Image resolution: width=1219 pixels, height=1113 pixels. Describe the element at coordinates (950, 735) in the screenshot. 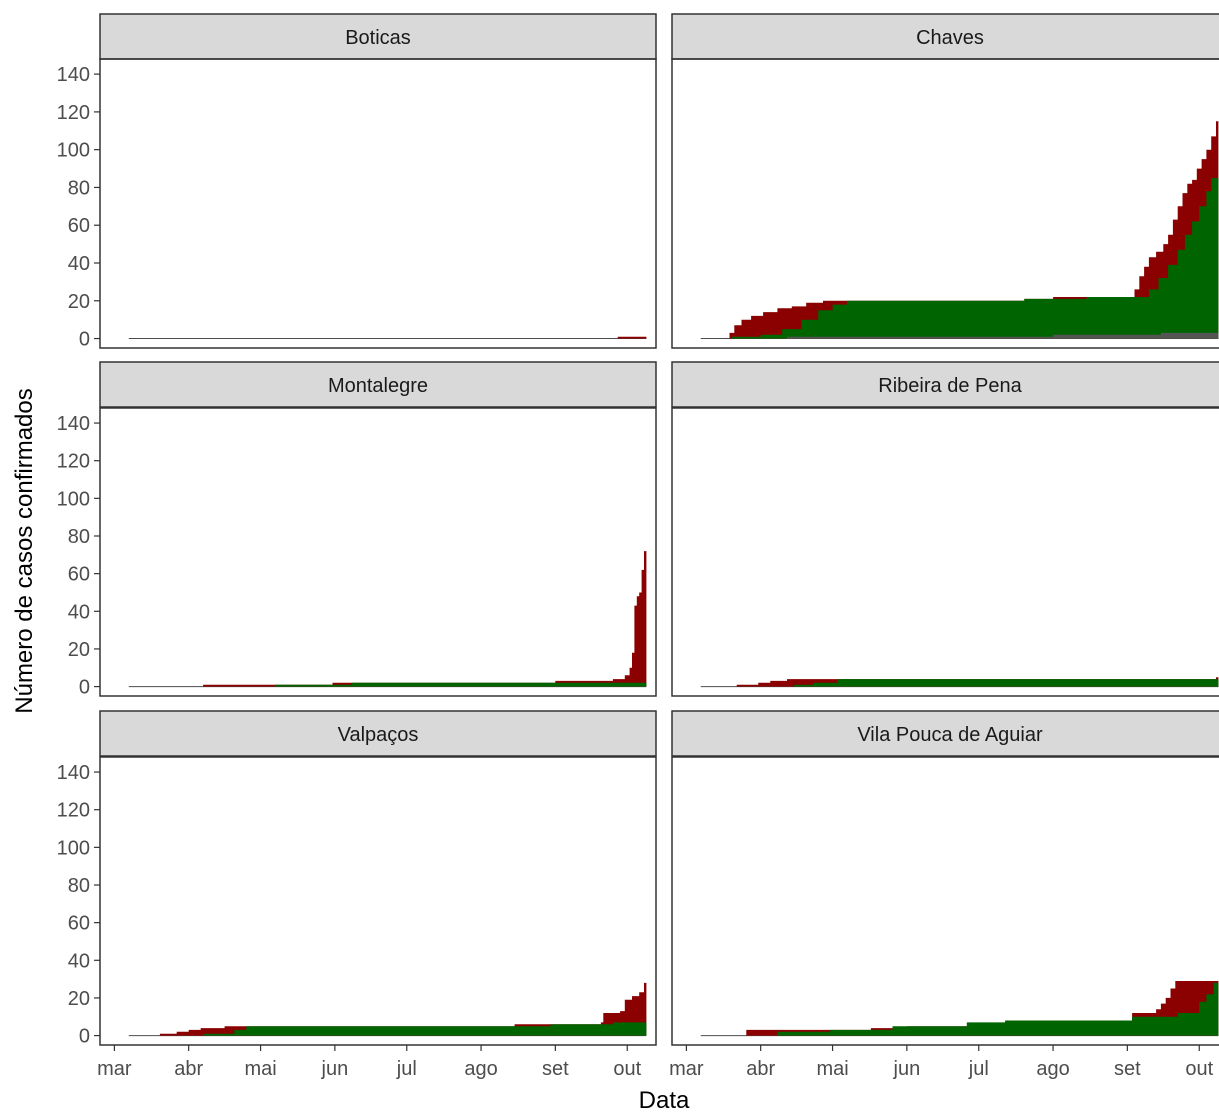

I see `facet-strip-label: Vila Pouca de Aguiar` at that location.